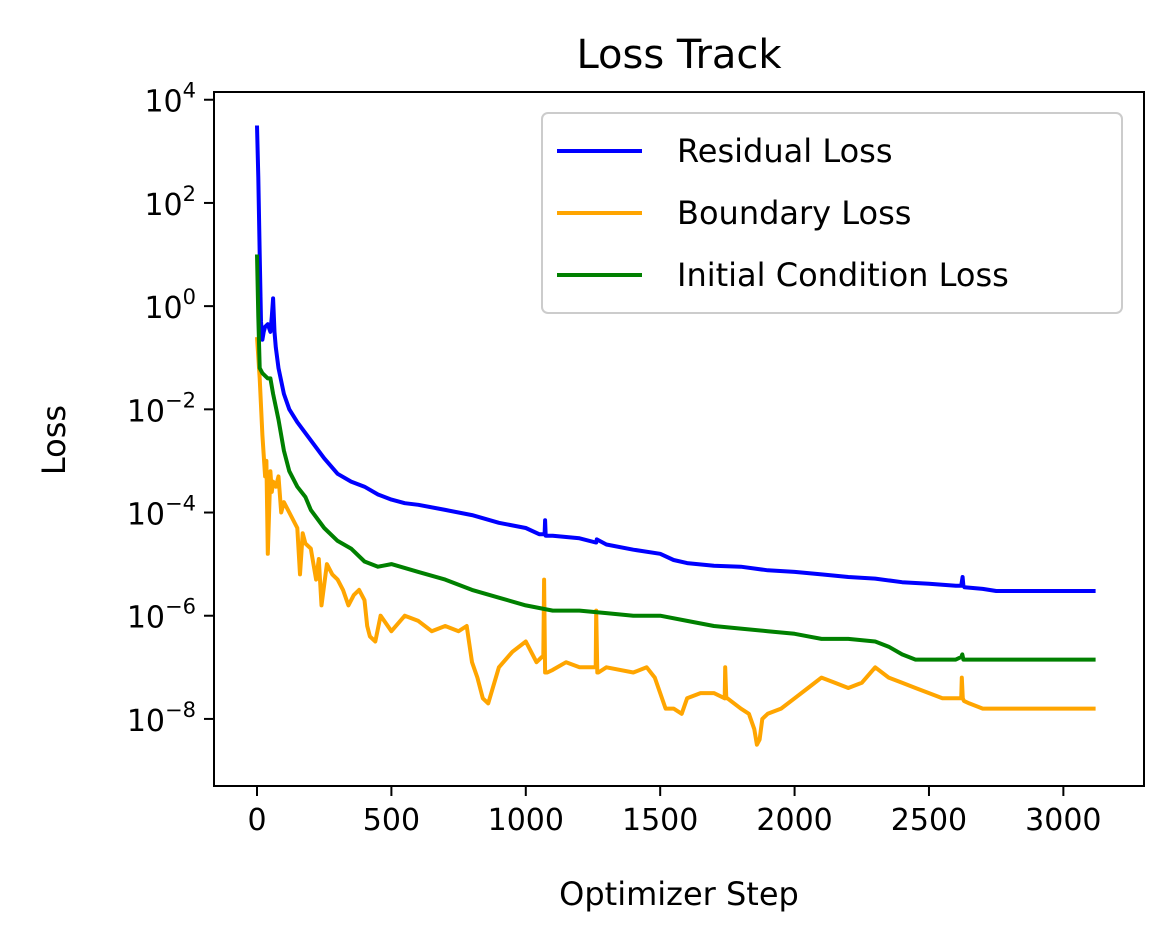 This screenshot has height=945, width=1174. I want to click on chart-title: Loss Track, so click(679, 55).